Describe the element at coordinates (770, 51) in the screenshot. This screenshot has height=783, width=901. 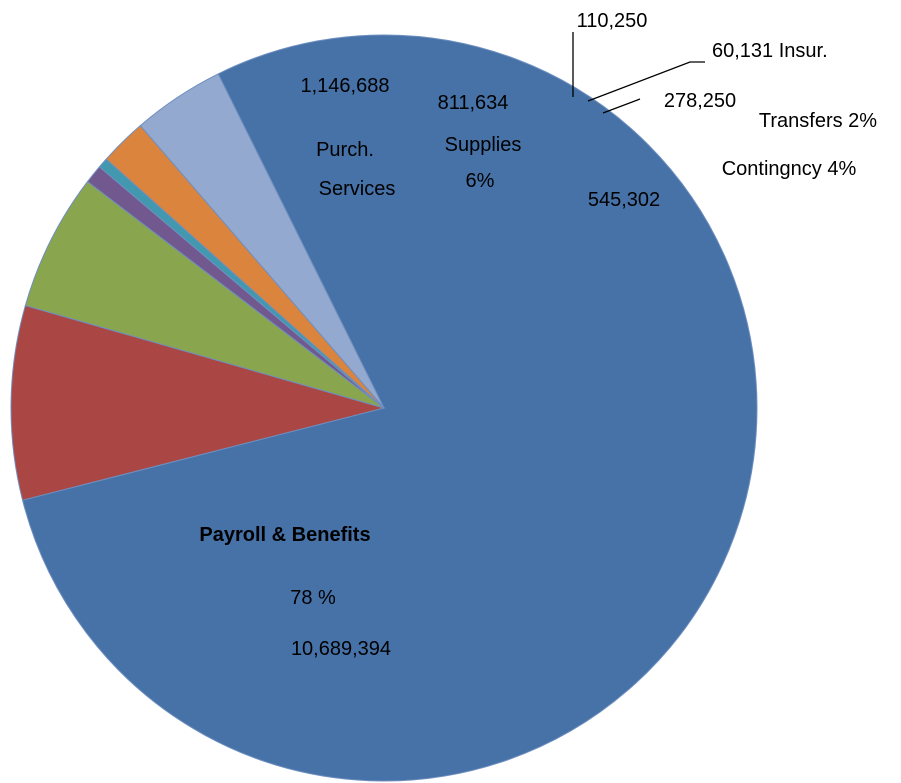
I see `insurance-value-label: 60,131 Insur.` at that location.